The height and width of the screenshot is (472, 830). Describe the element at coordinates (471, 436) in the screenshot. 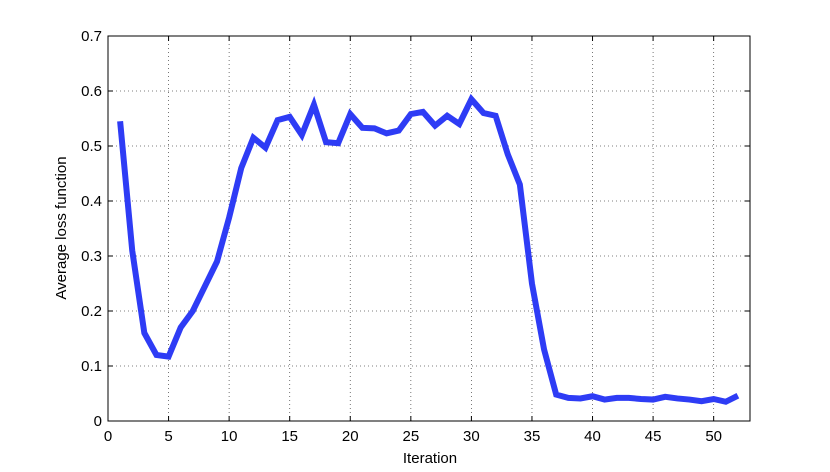

I see `x-tick-label: 30` at that location.